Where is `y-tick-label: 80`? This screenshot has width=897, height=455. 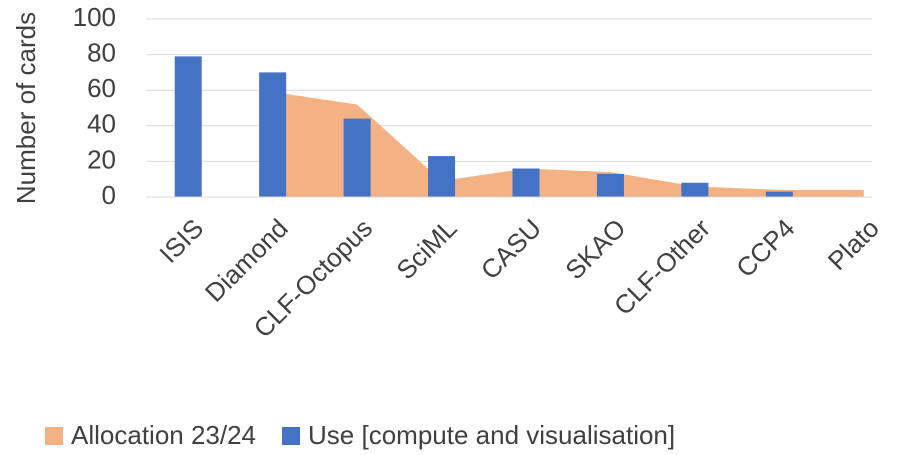 y-tick-label: 80 is located at coordinates (101, 52).